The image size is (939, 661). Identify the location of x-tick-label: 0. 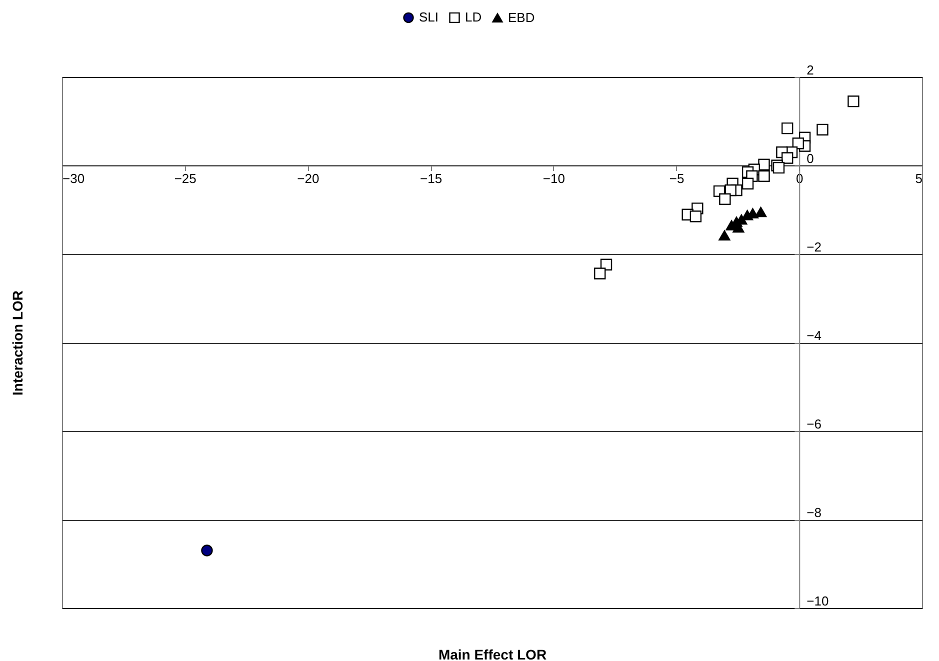
(800, 178).